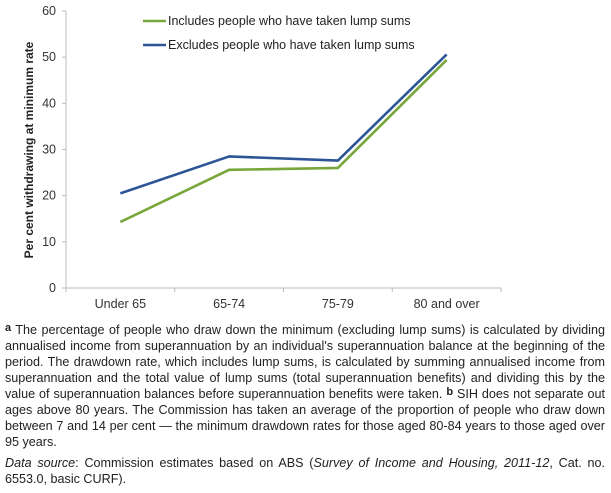  What do you see at coordinates (40, 463) in the screenshot?
I see `data-source-label: Data source` at bounding box center [40, 463].